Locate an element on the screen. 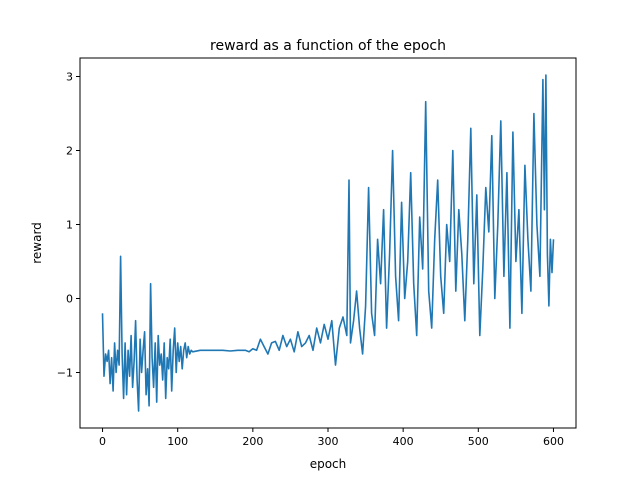  y-tick-label: 2 is located at coordinates (69, 151).